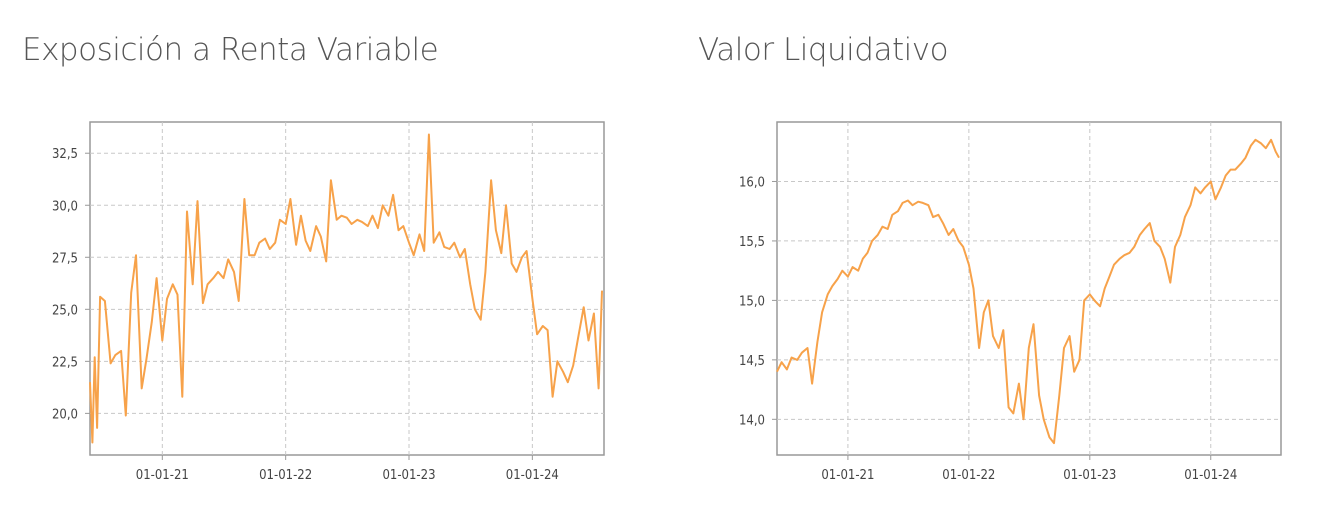 This screenshot has width=1334, height=530. I want to click on y-tick-label: 30,0, so click(65, 206).